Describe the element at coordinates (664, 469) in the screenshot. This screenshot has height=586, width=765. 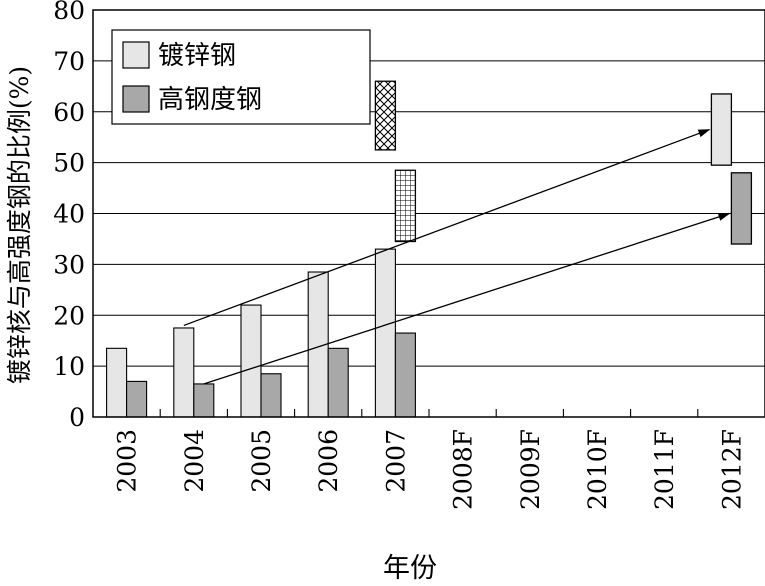
I see `x-tick-label: 2011F` at that location.